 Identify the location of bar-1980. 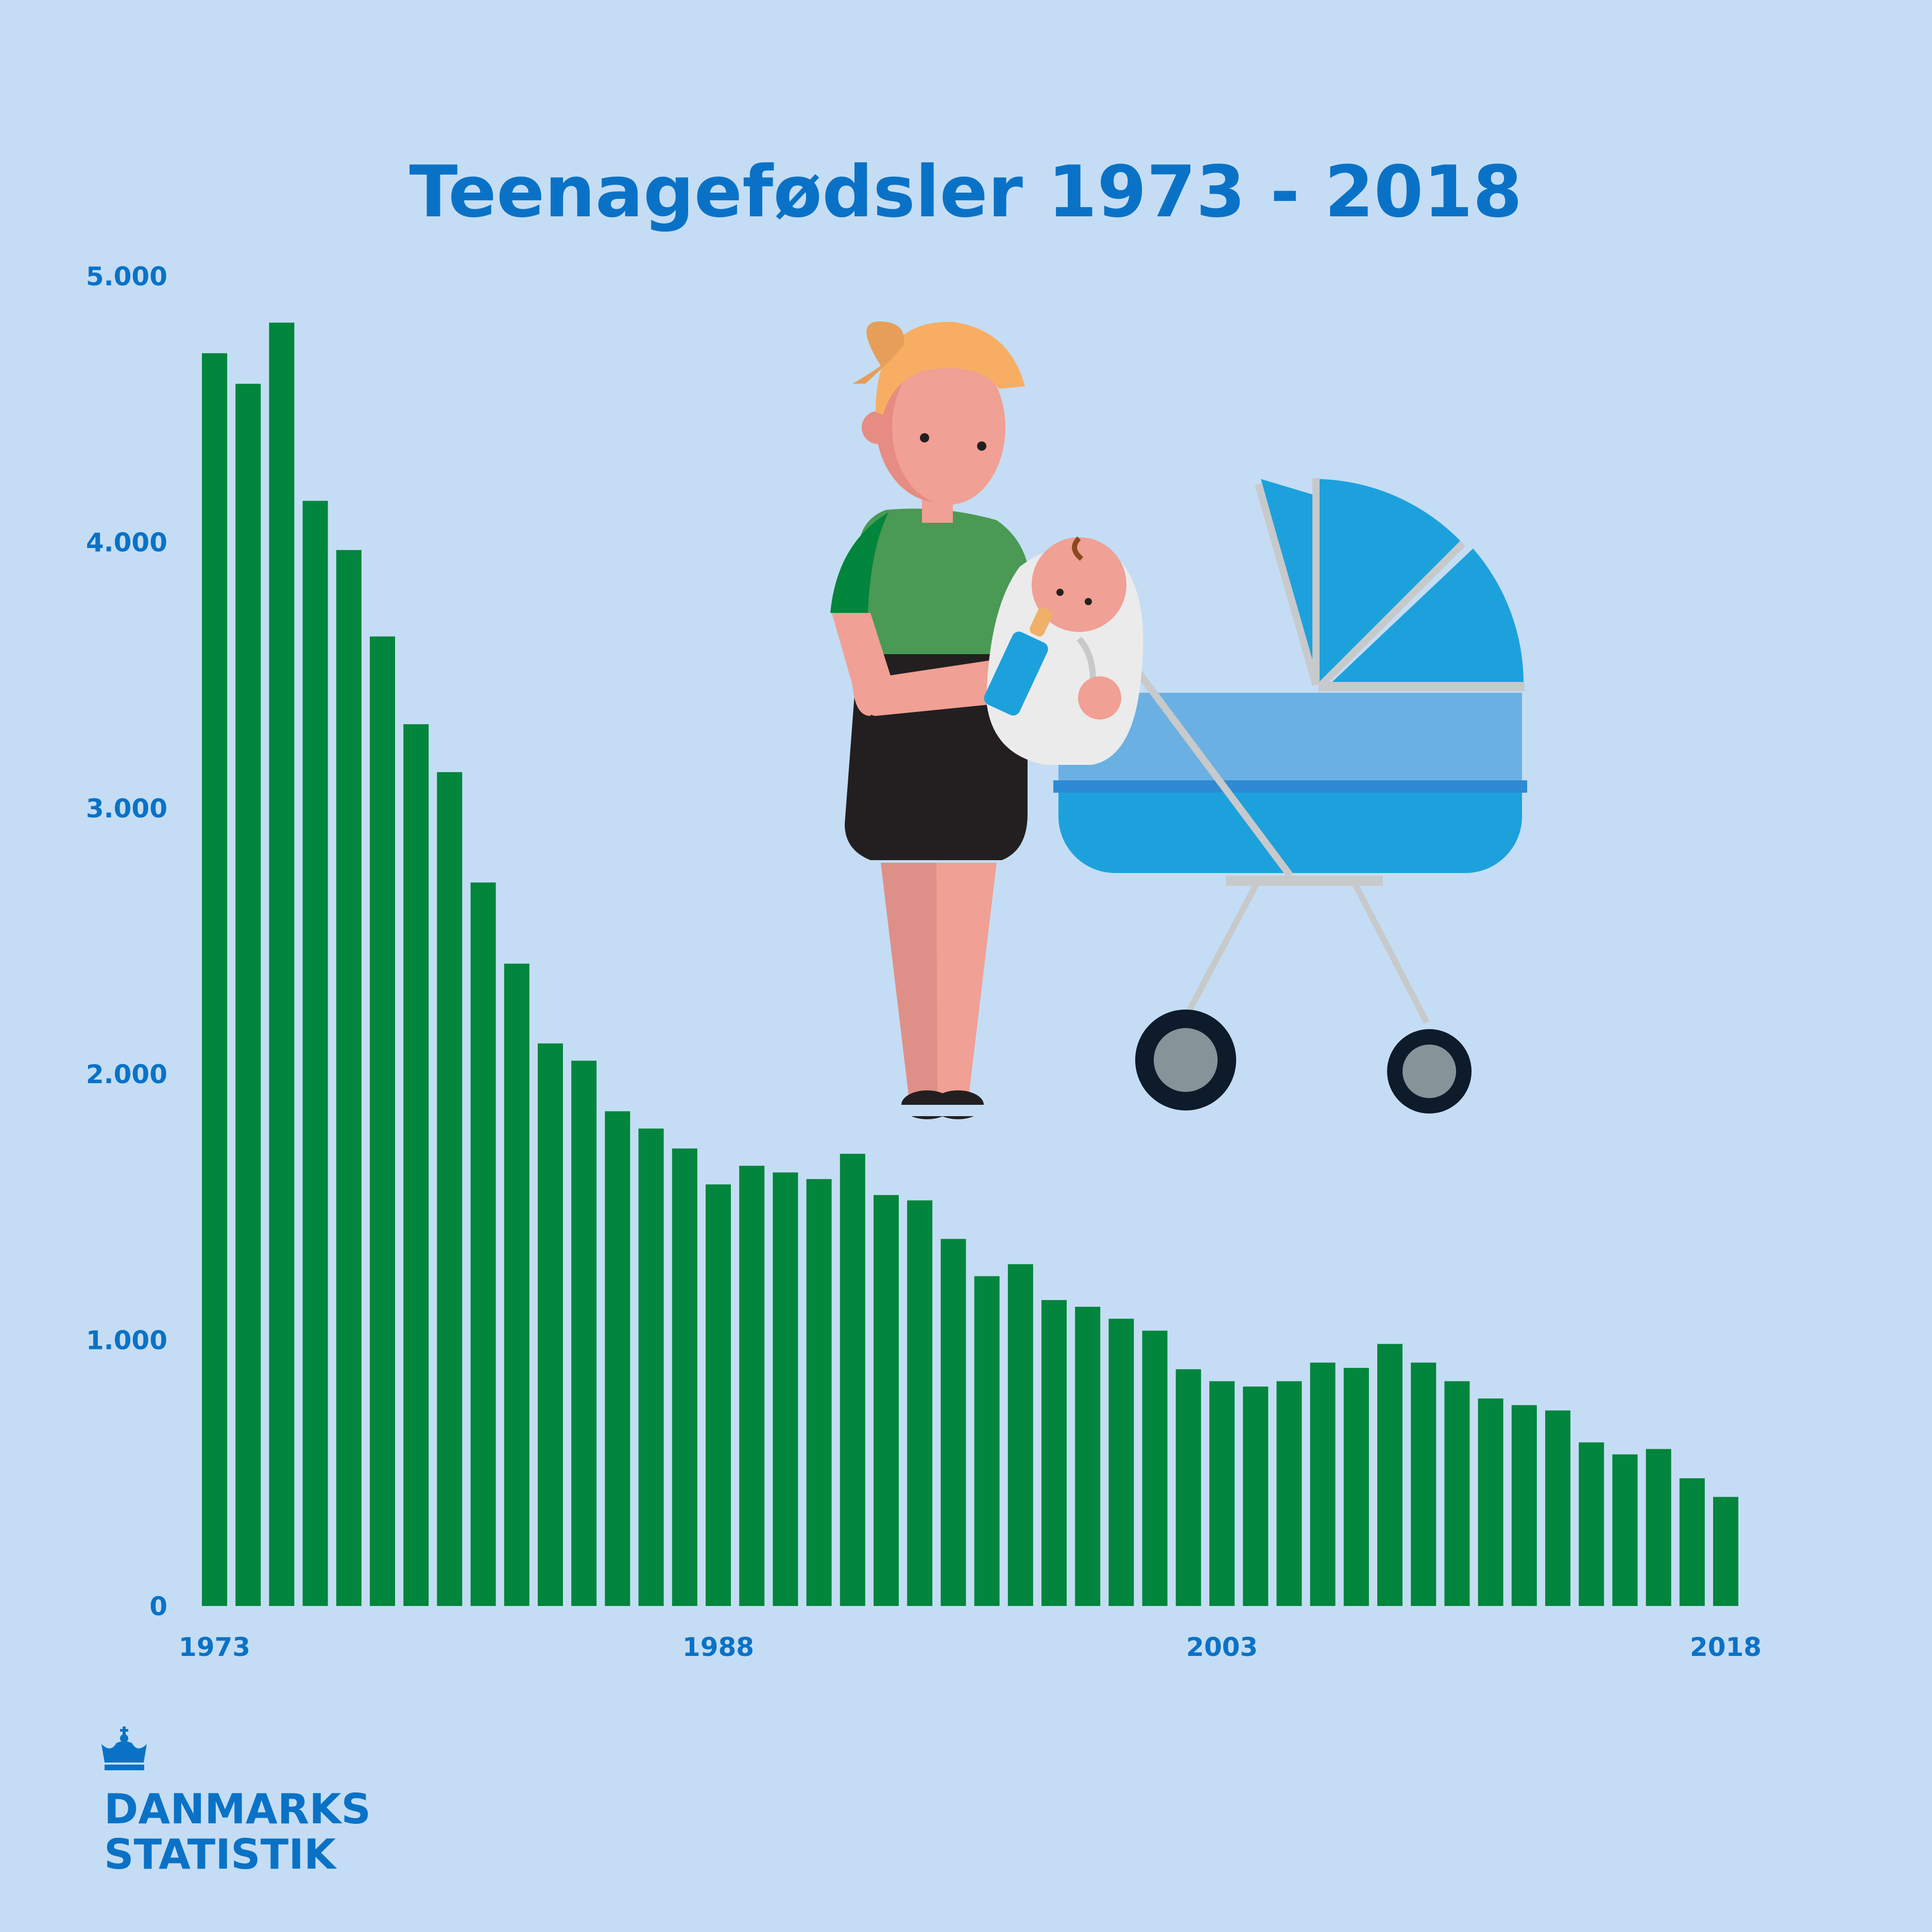
(450, 1189).